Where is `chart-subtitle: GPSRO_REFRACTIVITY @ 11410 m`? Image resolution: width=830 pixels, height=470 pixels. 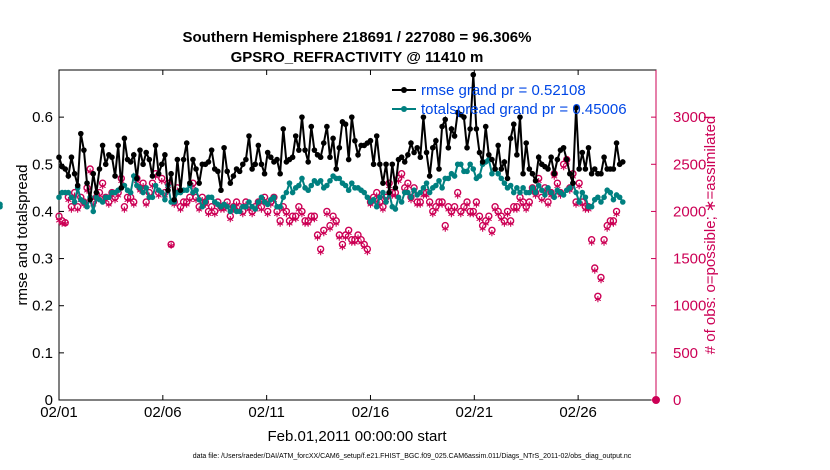
chart-subtitle: GPSRO_REFRACTIVITY @ 11410 m is located at coordinates (357, 57).